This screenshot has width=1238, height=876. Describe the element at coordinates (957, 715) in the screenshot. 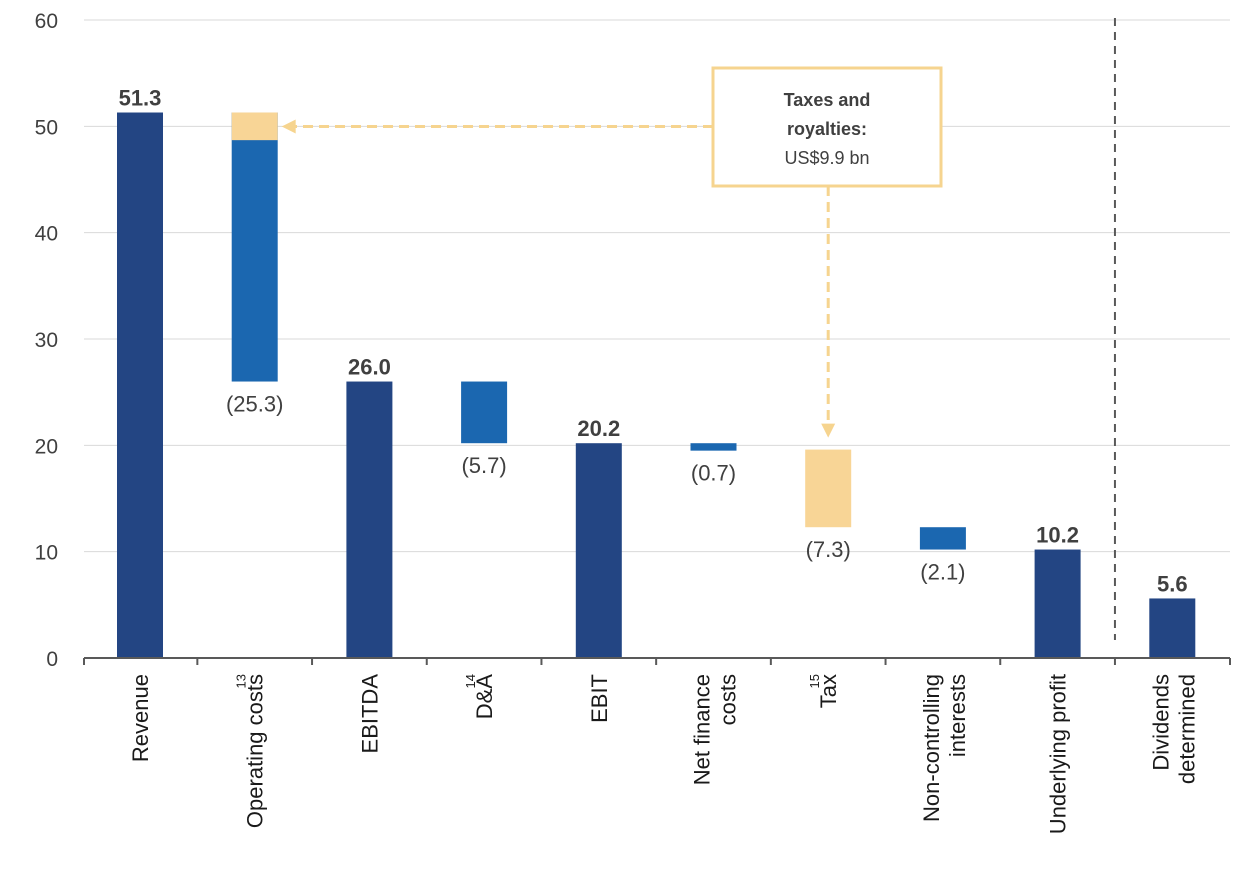

I see `category-label-line2: interests` at that location.